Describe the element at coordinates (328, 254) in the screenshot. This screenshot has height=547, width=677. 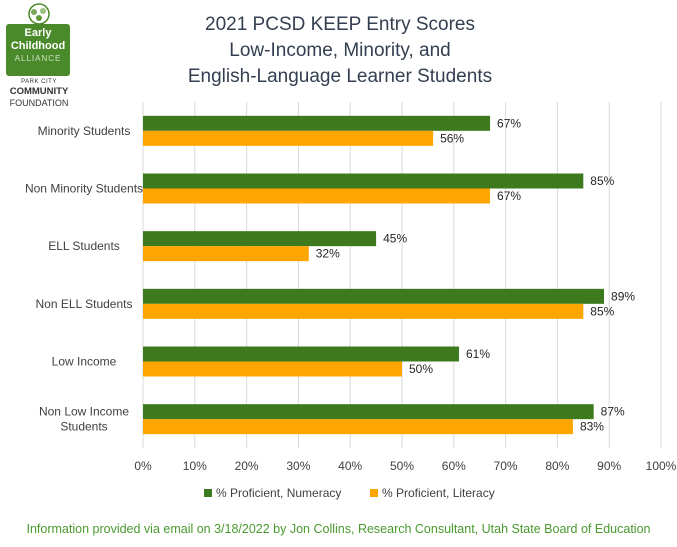
I see `data-label: 32%` at that location.